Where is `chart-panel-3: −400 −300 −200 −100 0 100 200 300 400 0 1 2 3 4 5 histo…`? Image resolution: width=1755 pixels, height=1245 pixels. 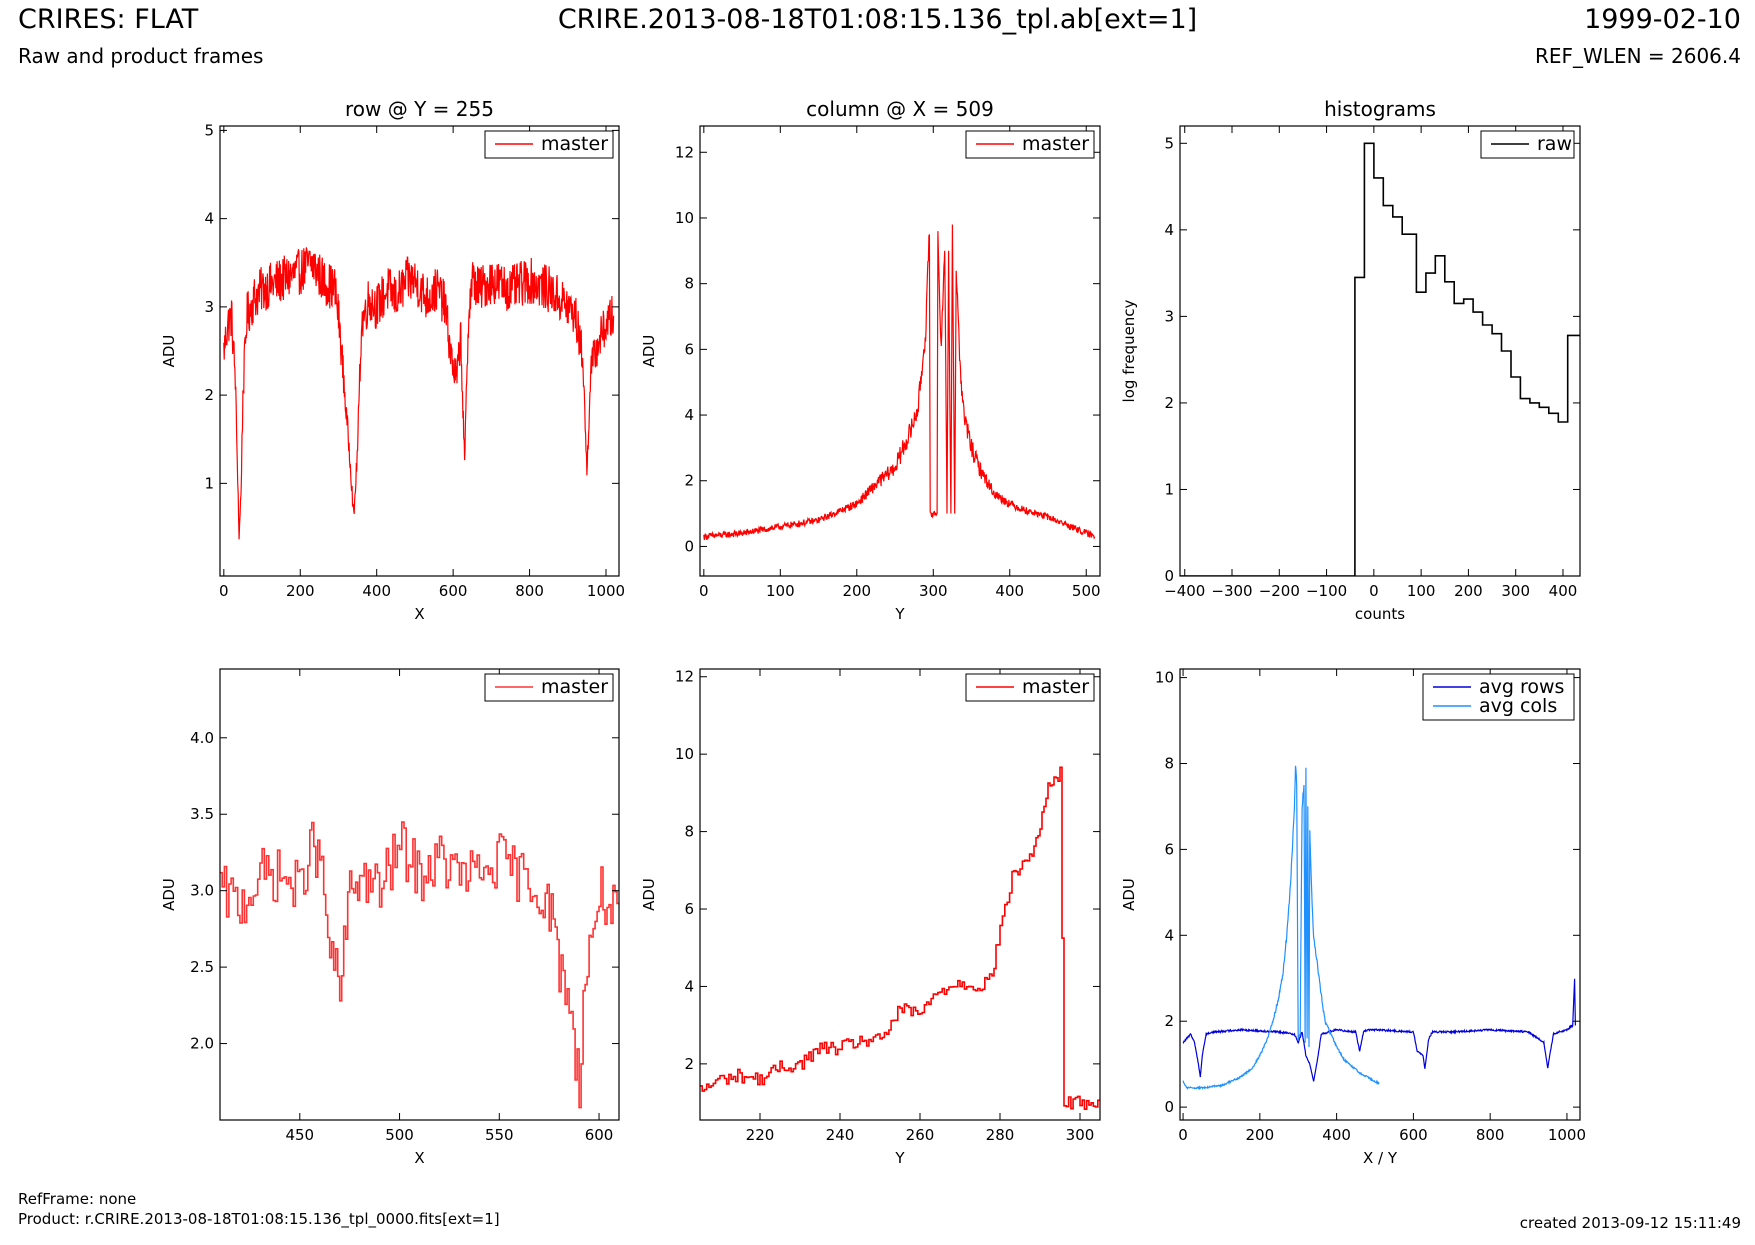
chart-panel-3: −400 −300 −200 −100 0 100 200 300 400 0 1 2 3 4 5 histo… is located at coordinates (1350, 360).